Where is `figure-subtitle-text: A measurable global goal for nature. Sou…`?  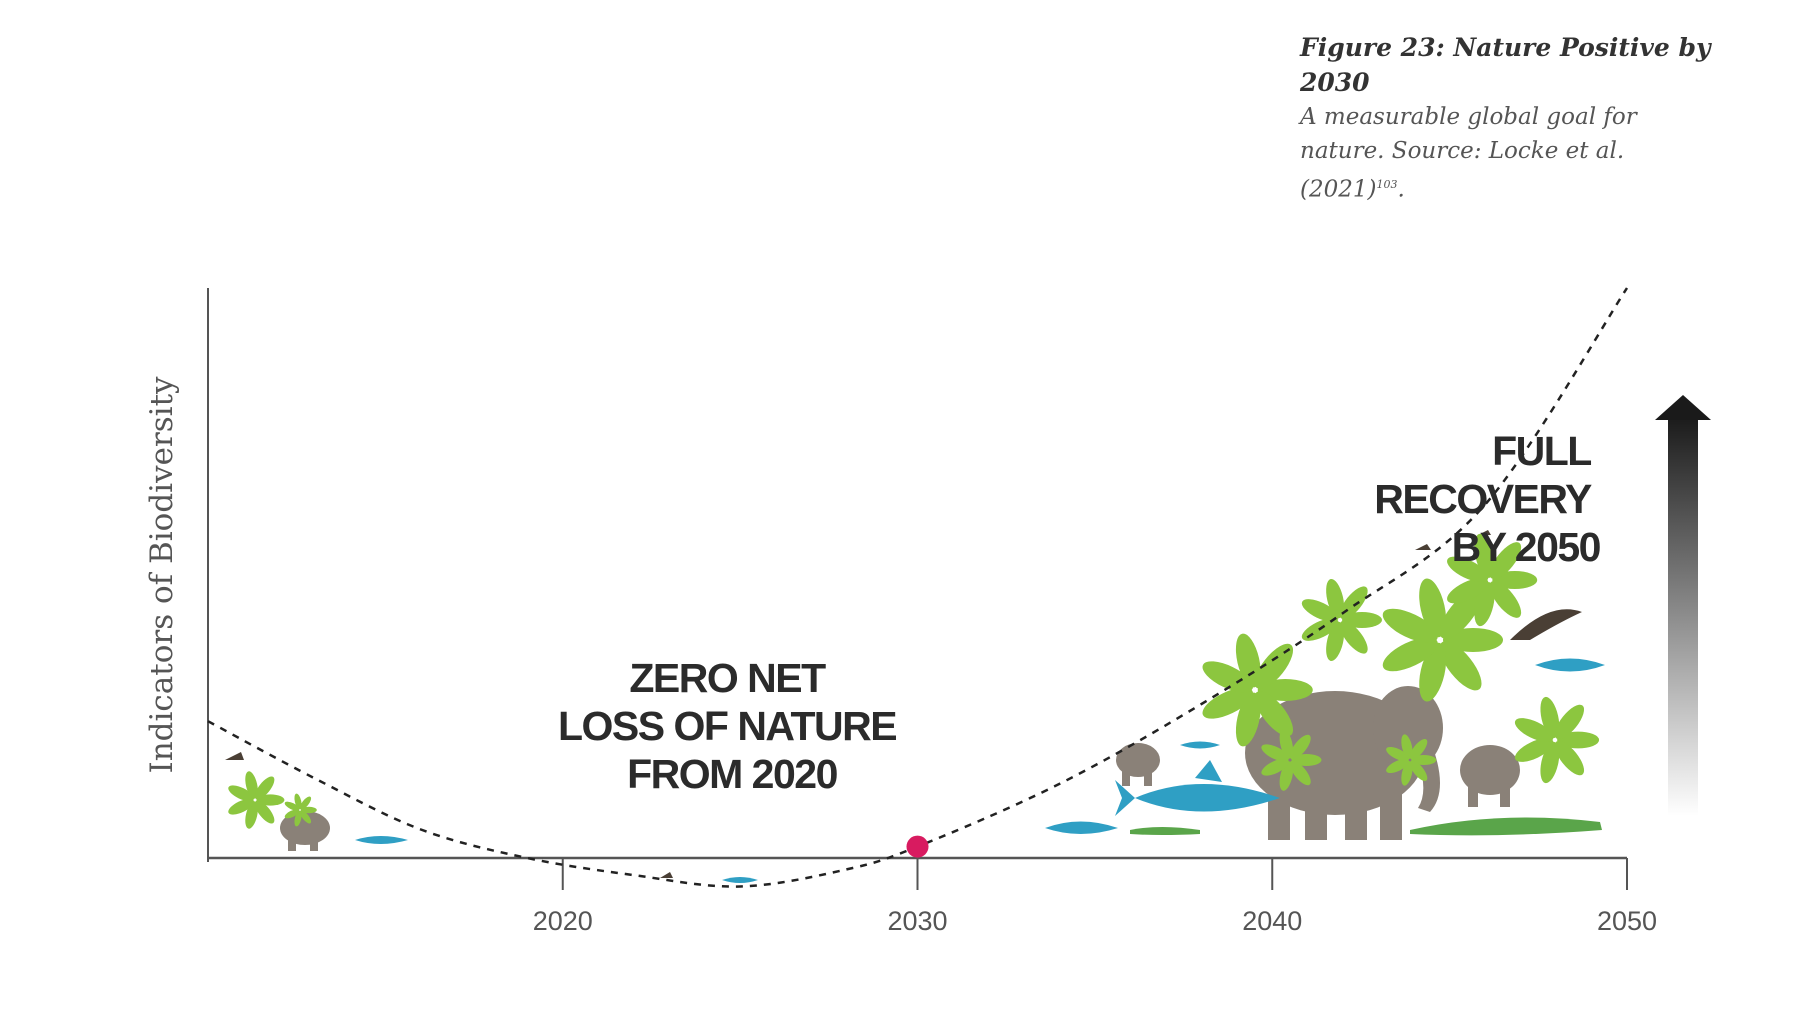
figure-subtitle-text: A measurable global goal for nature. Sou… is located at coordinates (1468, 153).